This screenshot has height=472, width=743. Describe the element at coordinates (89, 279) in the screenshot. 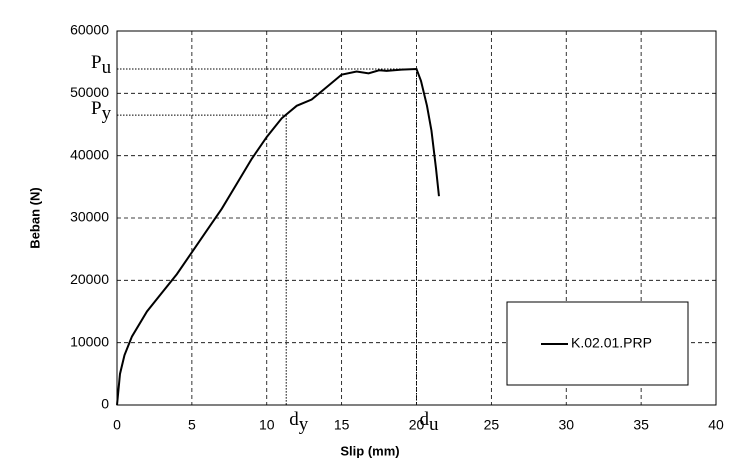

I see `y-tick-label: 20000` at that location.